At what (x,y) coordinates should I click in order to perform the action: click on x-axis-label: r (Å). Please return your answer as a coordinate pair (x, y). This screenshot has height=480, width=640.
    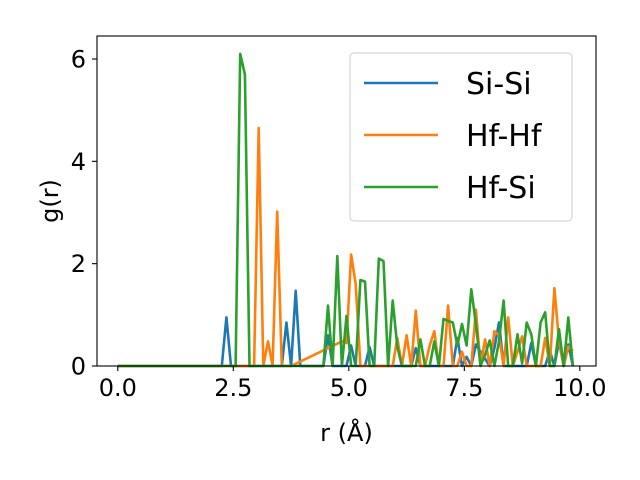
    Looking at the image, I should click on (346, 432).